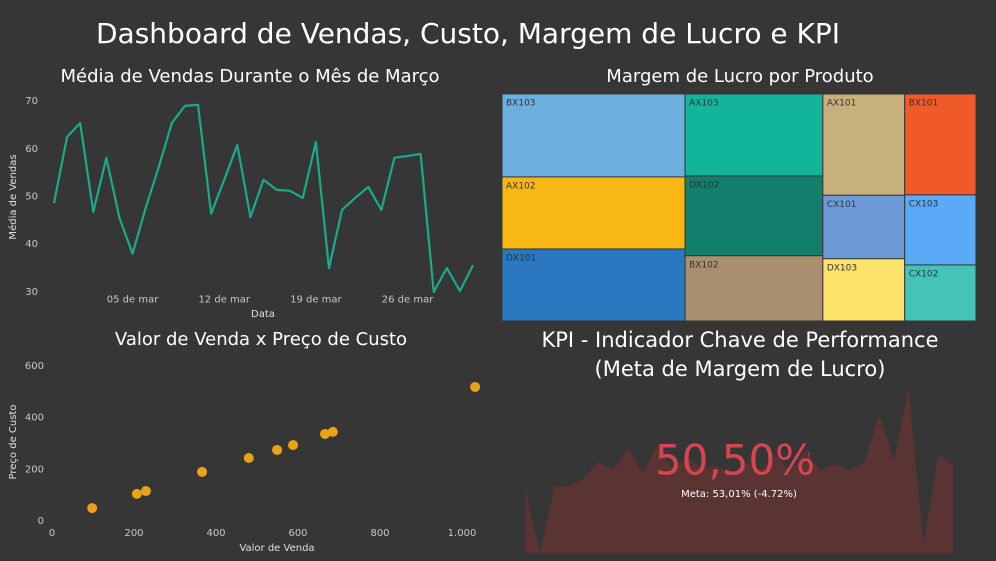 Image resolution: width=996 pixels, height=561 pixels. Describe the element at coordinates (704, 104) in the screenshot. I see `tile-label: AX103` at that location.